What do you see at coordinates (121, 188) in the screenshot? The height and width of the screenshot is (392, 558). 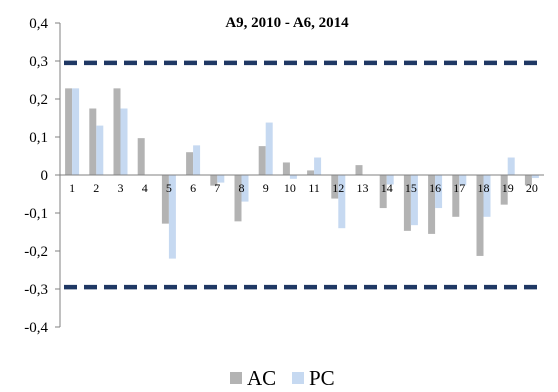 I see `x-tick-label: 3` at bounding box center [121, 188].